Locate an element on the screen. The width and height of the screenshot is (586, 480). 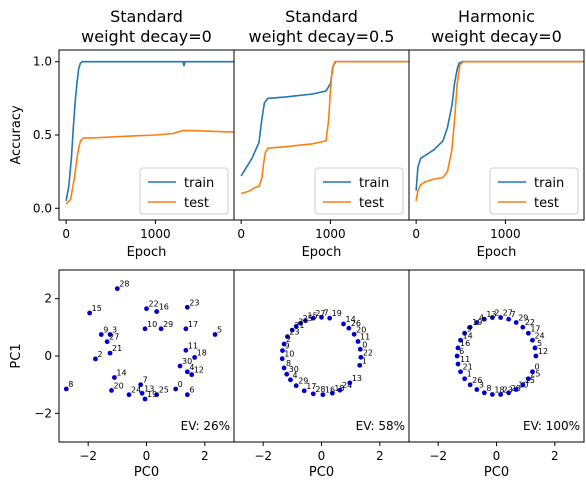
y-tick-label: −2 is located at coordinates (43, 413).